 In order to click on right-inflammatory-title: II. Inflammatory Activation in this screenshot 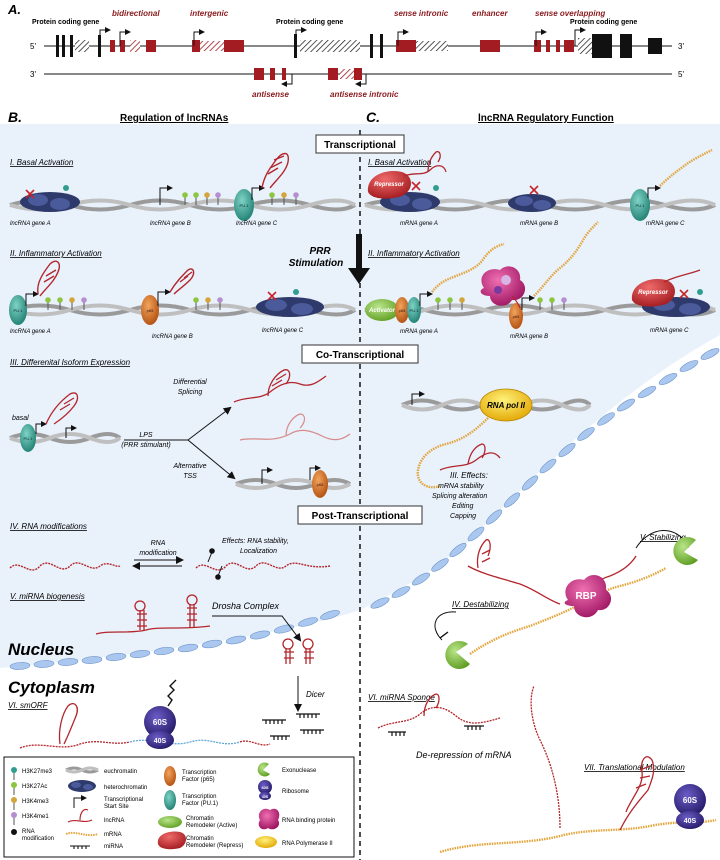, I will do `click(414, 253)`.